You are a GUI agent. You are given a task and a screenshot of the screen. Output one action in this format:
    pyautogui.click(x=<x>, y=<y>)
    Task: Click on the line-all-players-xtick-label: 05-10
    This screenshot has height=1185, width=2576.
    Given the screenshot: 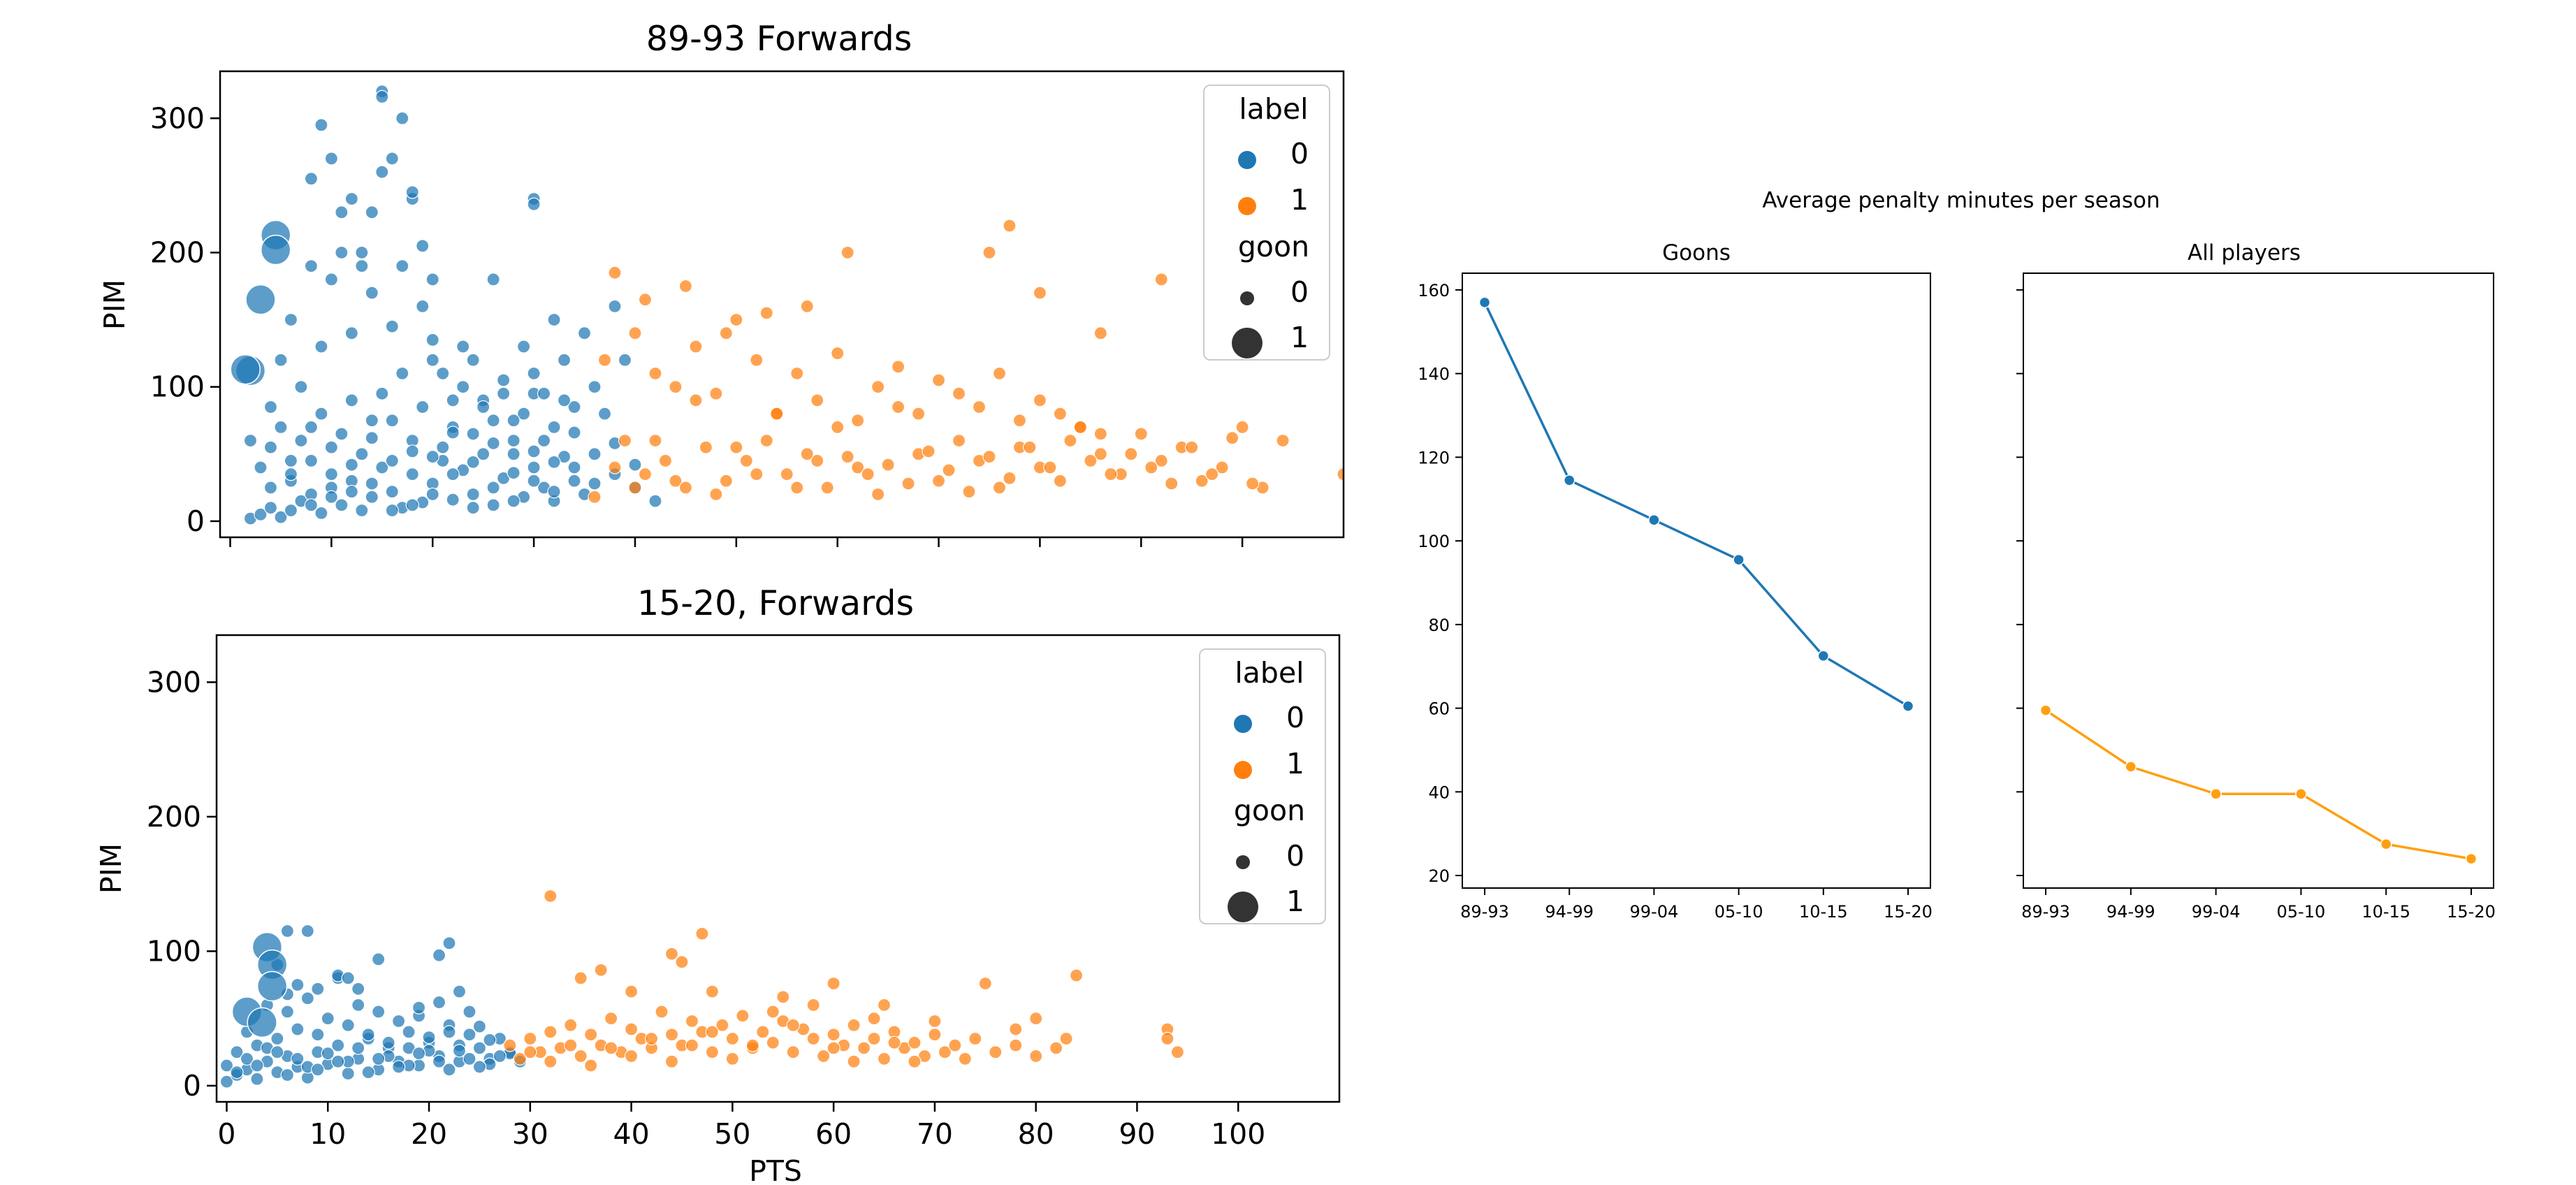 What is the action you would take?
    pyautogui.click(x=2301, y=912)
    